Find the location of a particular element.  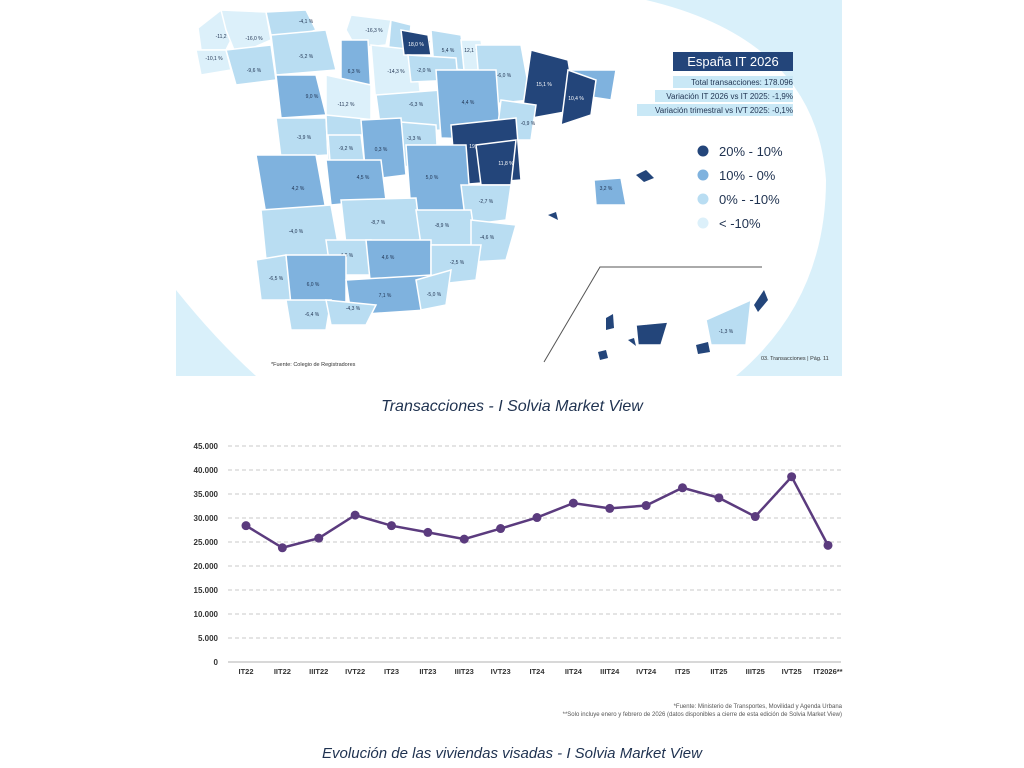

x-tick-label: IT22 is located at coordinates (245, 671).